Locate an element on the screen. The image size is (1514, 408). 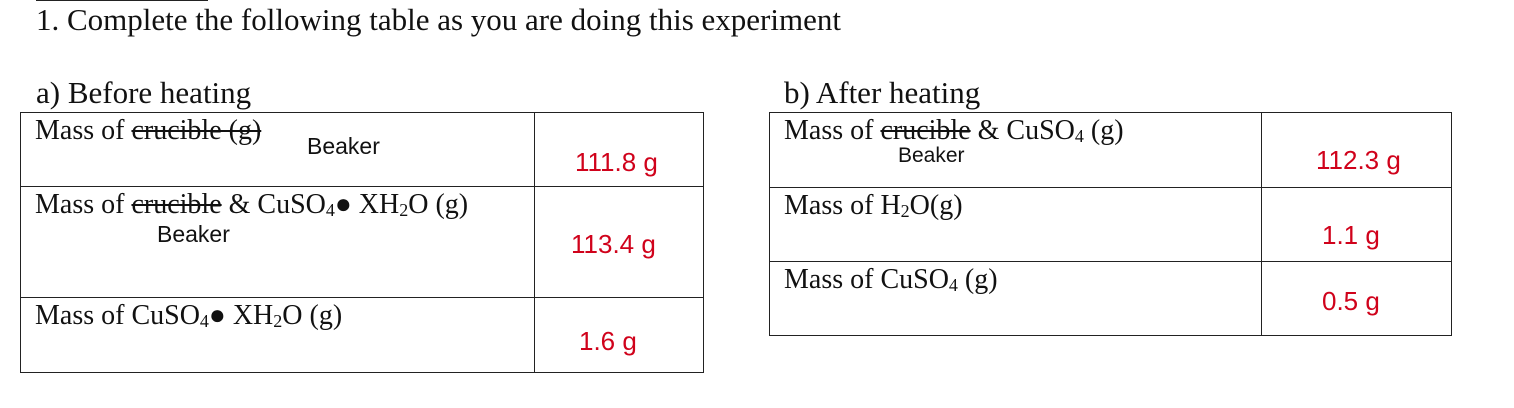
value: 1.1 g is located at coordinates (1351, 235).